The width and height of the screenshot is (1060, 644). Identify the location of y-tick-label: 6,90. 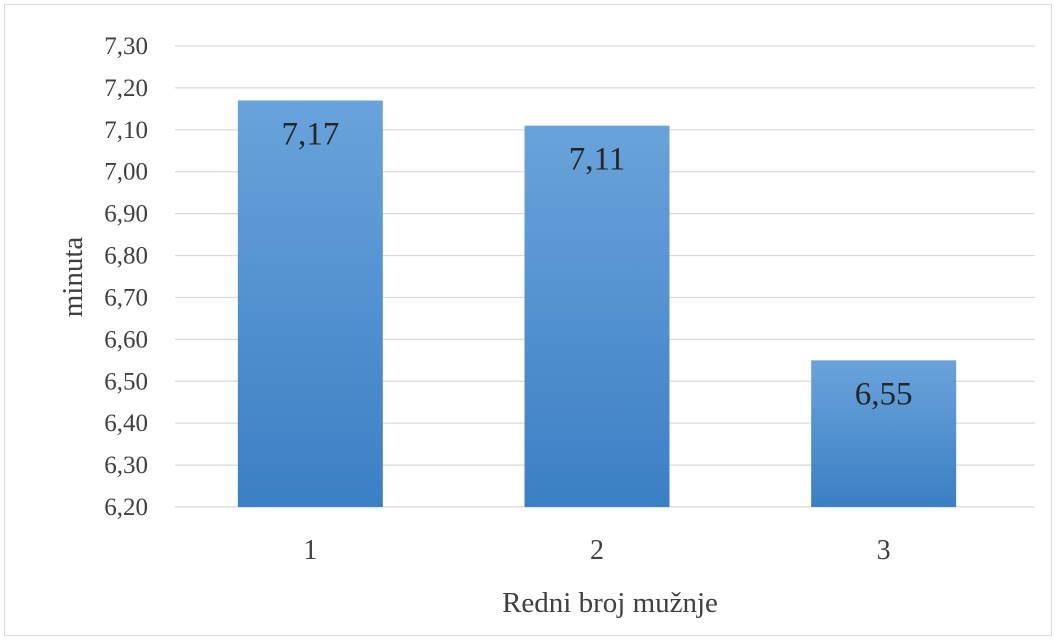
(126, 214).